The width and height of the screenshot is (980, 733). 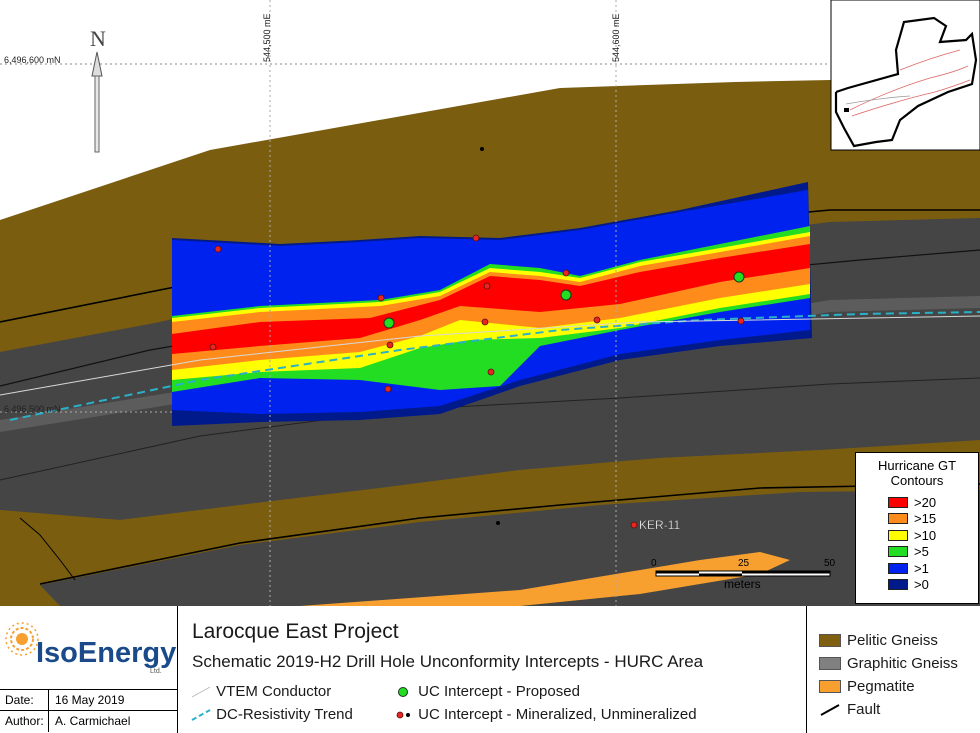 I want to click on svg-text: N, so click(x=98, y=38).